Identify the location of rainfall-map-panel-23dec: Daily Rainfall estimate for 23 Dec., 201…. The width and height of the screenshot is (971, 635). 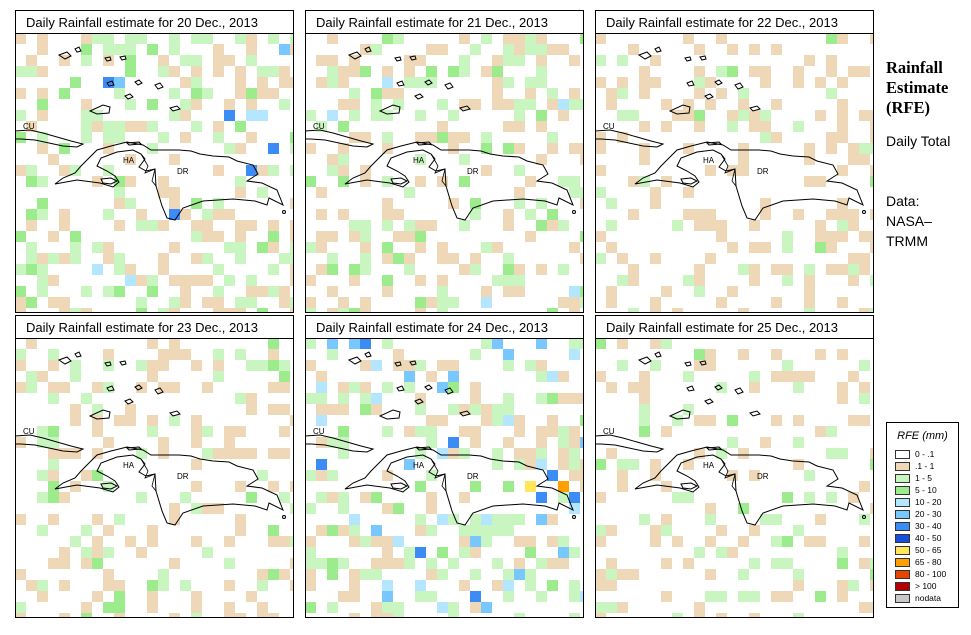
(154, 466).